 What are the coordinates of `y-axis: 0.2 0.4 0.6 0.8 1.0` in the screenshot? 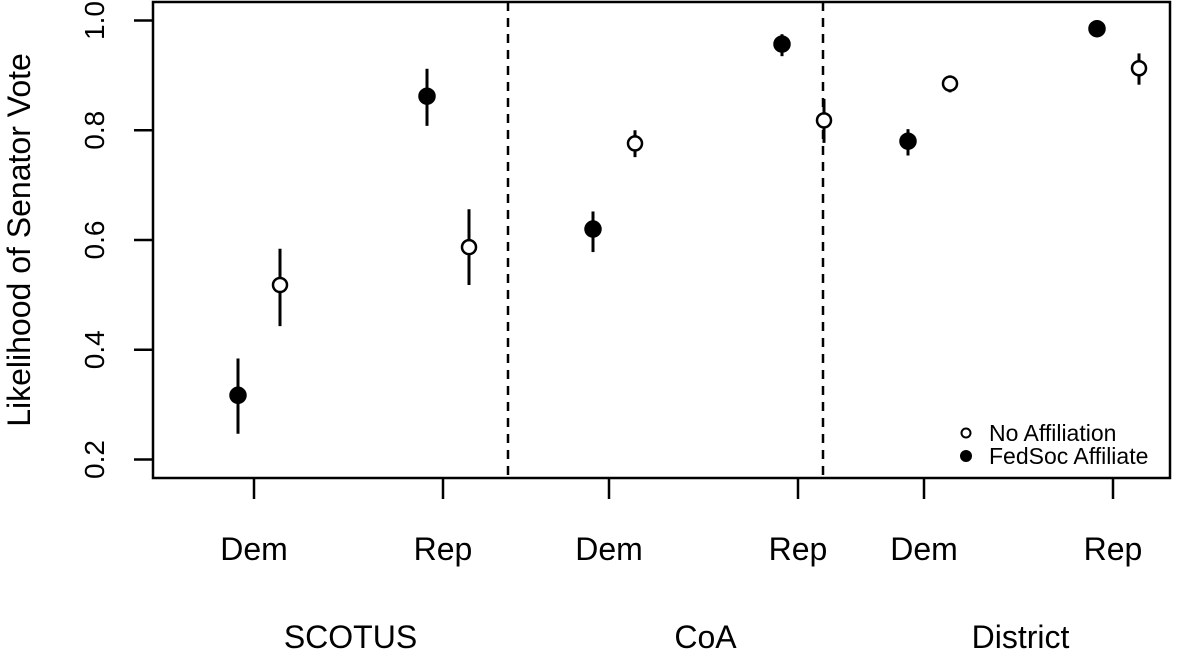 It's located at (116, 240).